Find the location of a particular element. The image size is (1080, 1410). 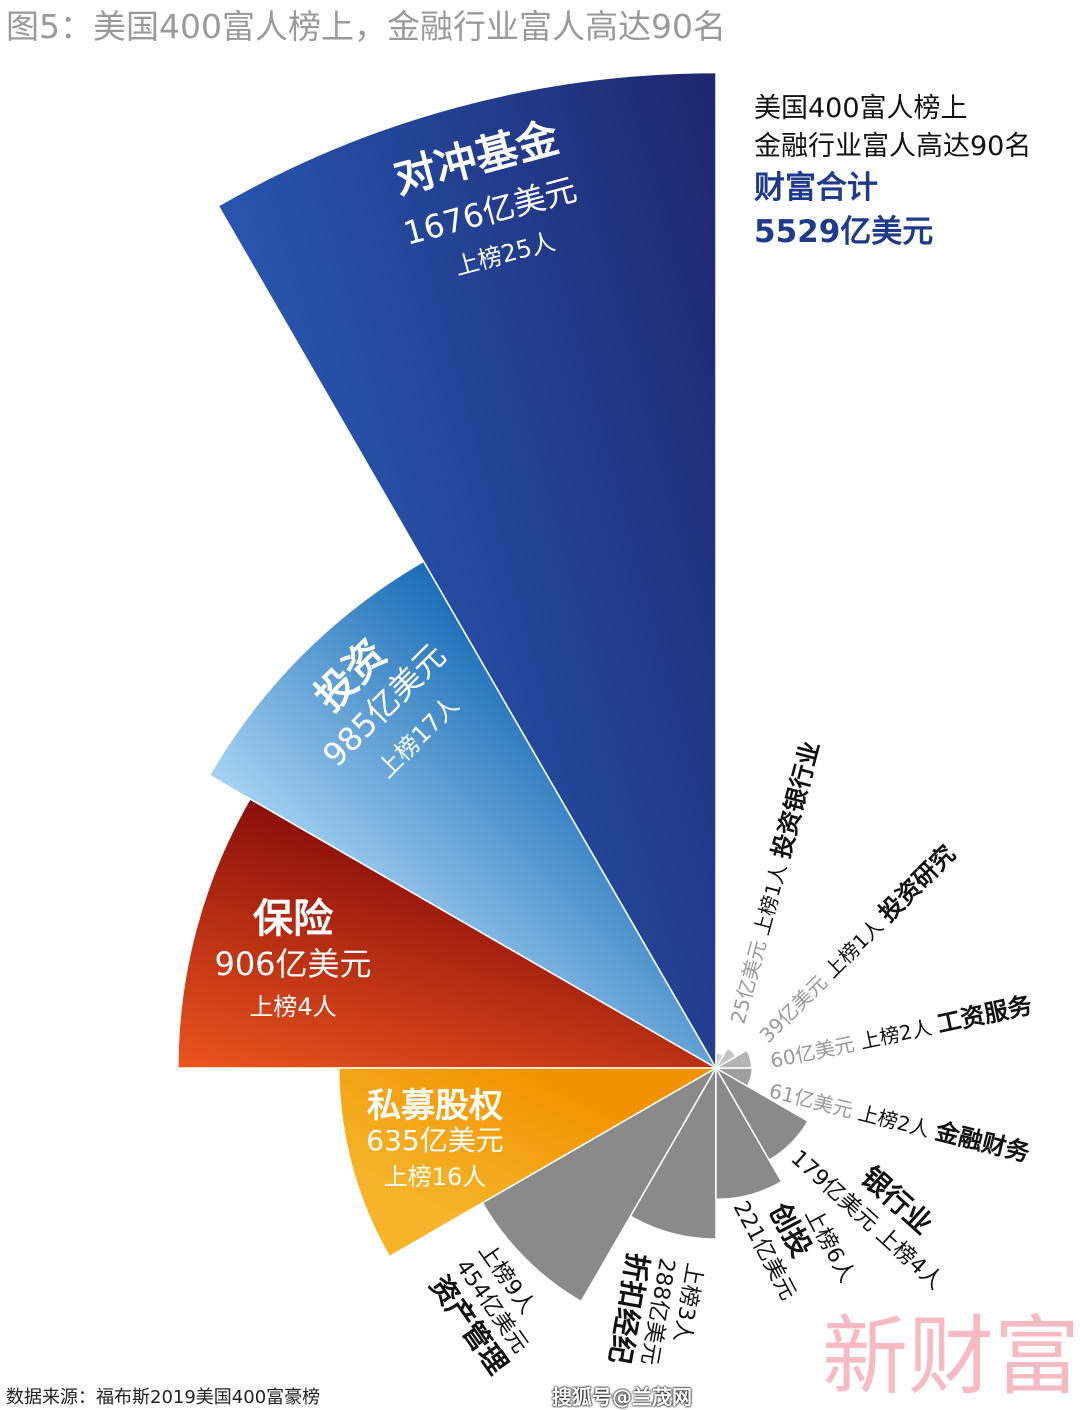

sector-私募股权 is located at coordinates (528, 1162).